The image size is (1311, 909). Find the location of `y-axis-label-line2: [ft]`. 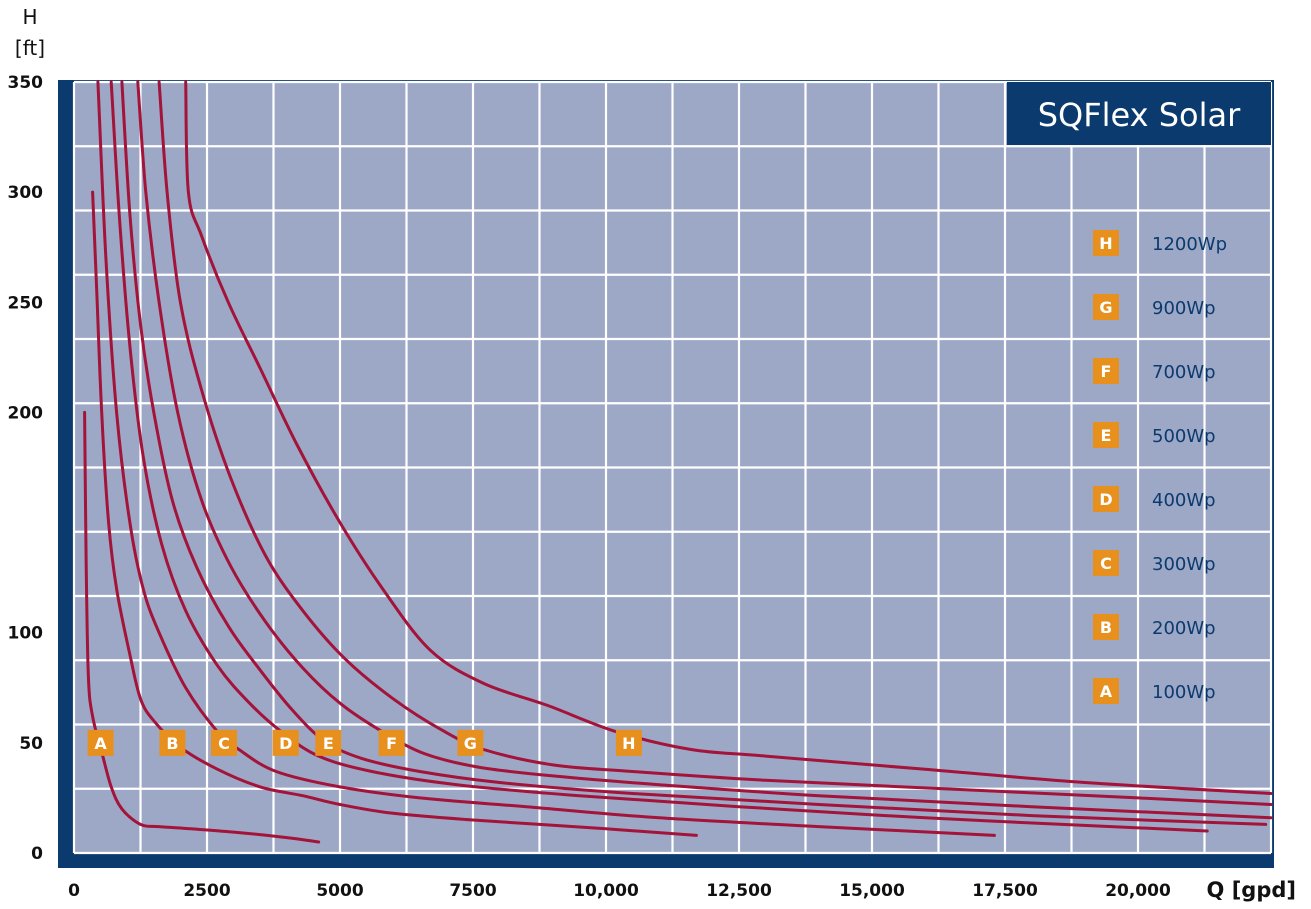

y-axis-label-line2: [ft] is located at coordinates (30, 48).